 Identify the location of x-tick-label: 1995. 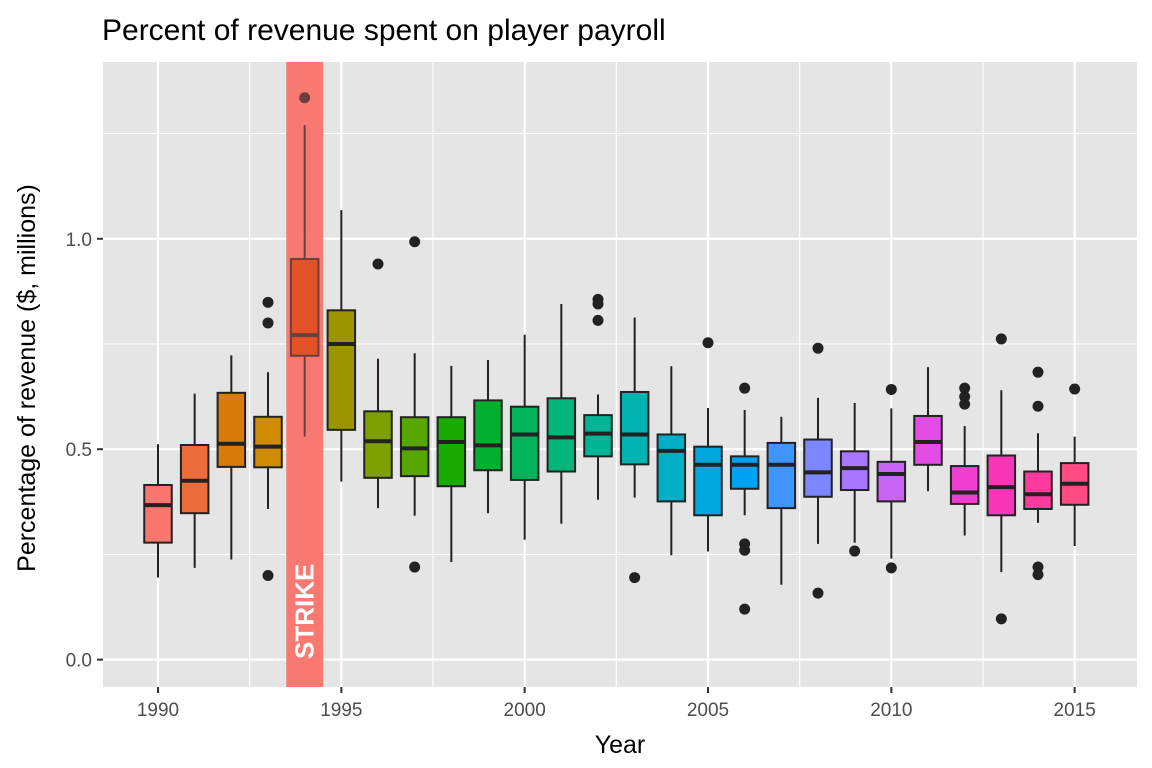
(341, 710).